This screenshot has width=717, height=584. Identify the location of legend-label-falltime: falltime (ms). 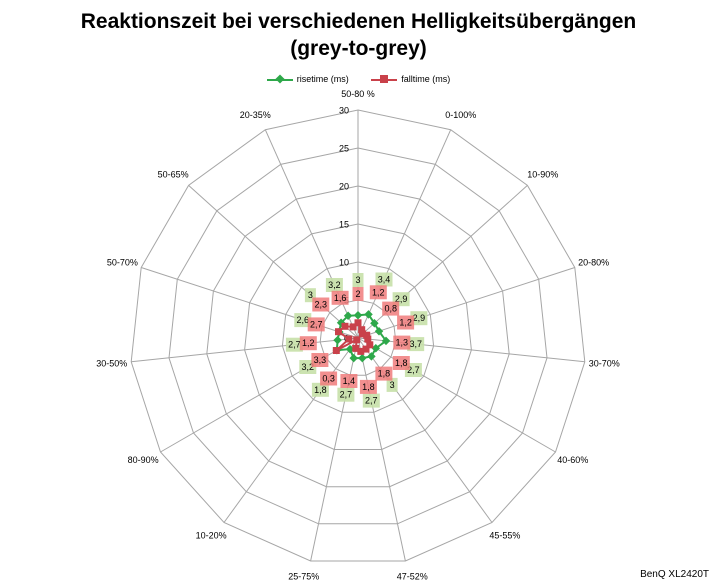
(426, 79).